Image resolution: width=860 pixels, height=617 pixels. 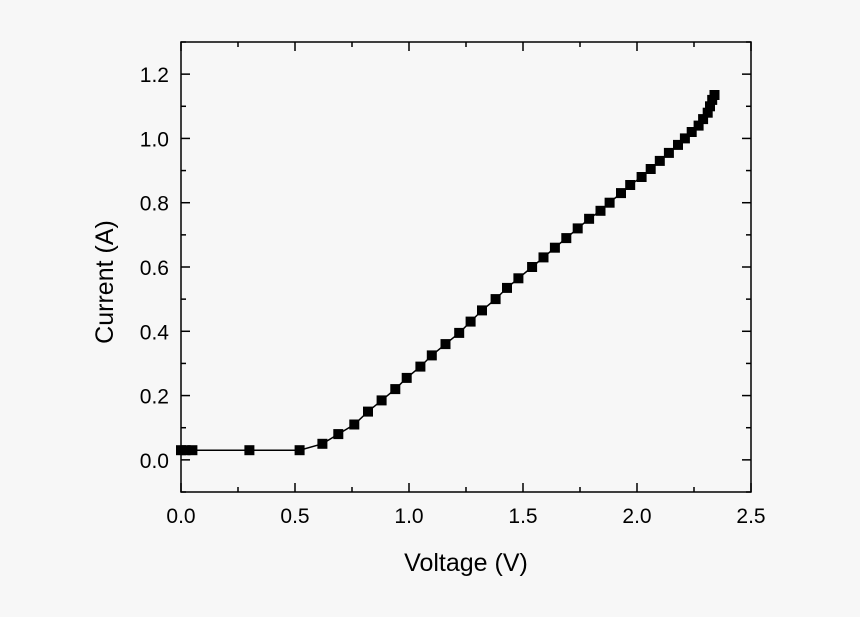 What do you see at coordinates (522, 516) in the screenshot?
I see `x-tick-label: 1.5` at bounding box center [522, 516].